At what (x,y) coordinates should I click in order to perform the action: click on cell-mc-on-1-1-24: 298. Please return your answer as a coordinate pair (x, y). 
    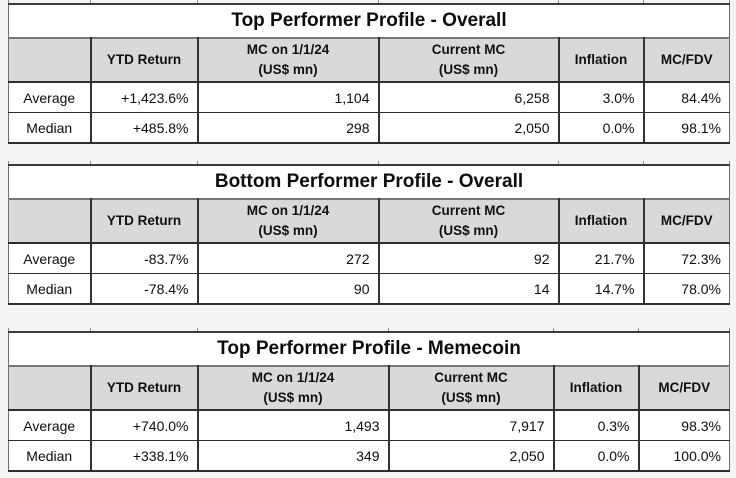
    Looking at the image, I should click on (288, 128).